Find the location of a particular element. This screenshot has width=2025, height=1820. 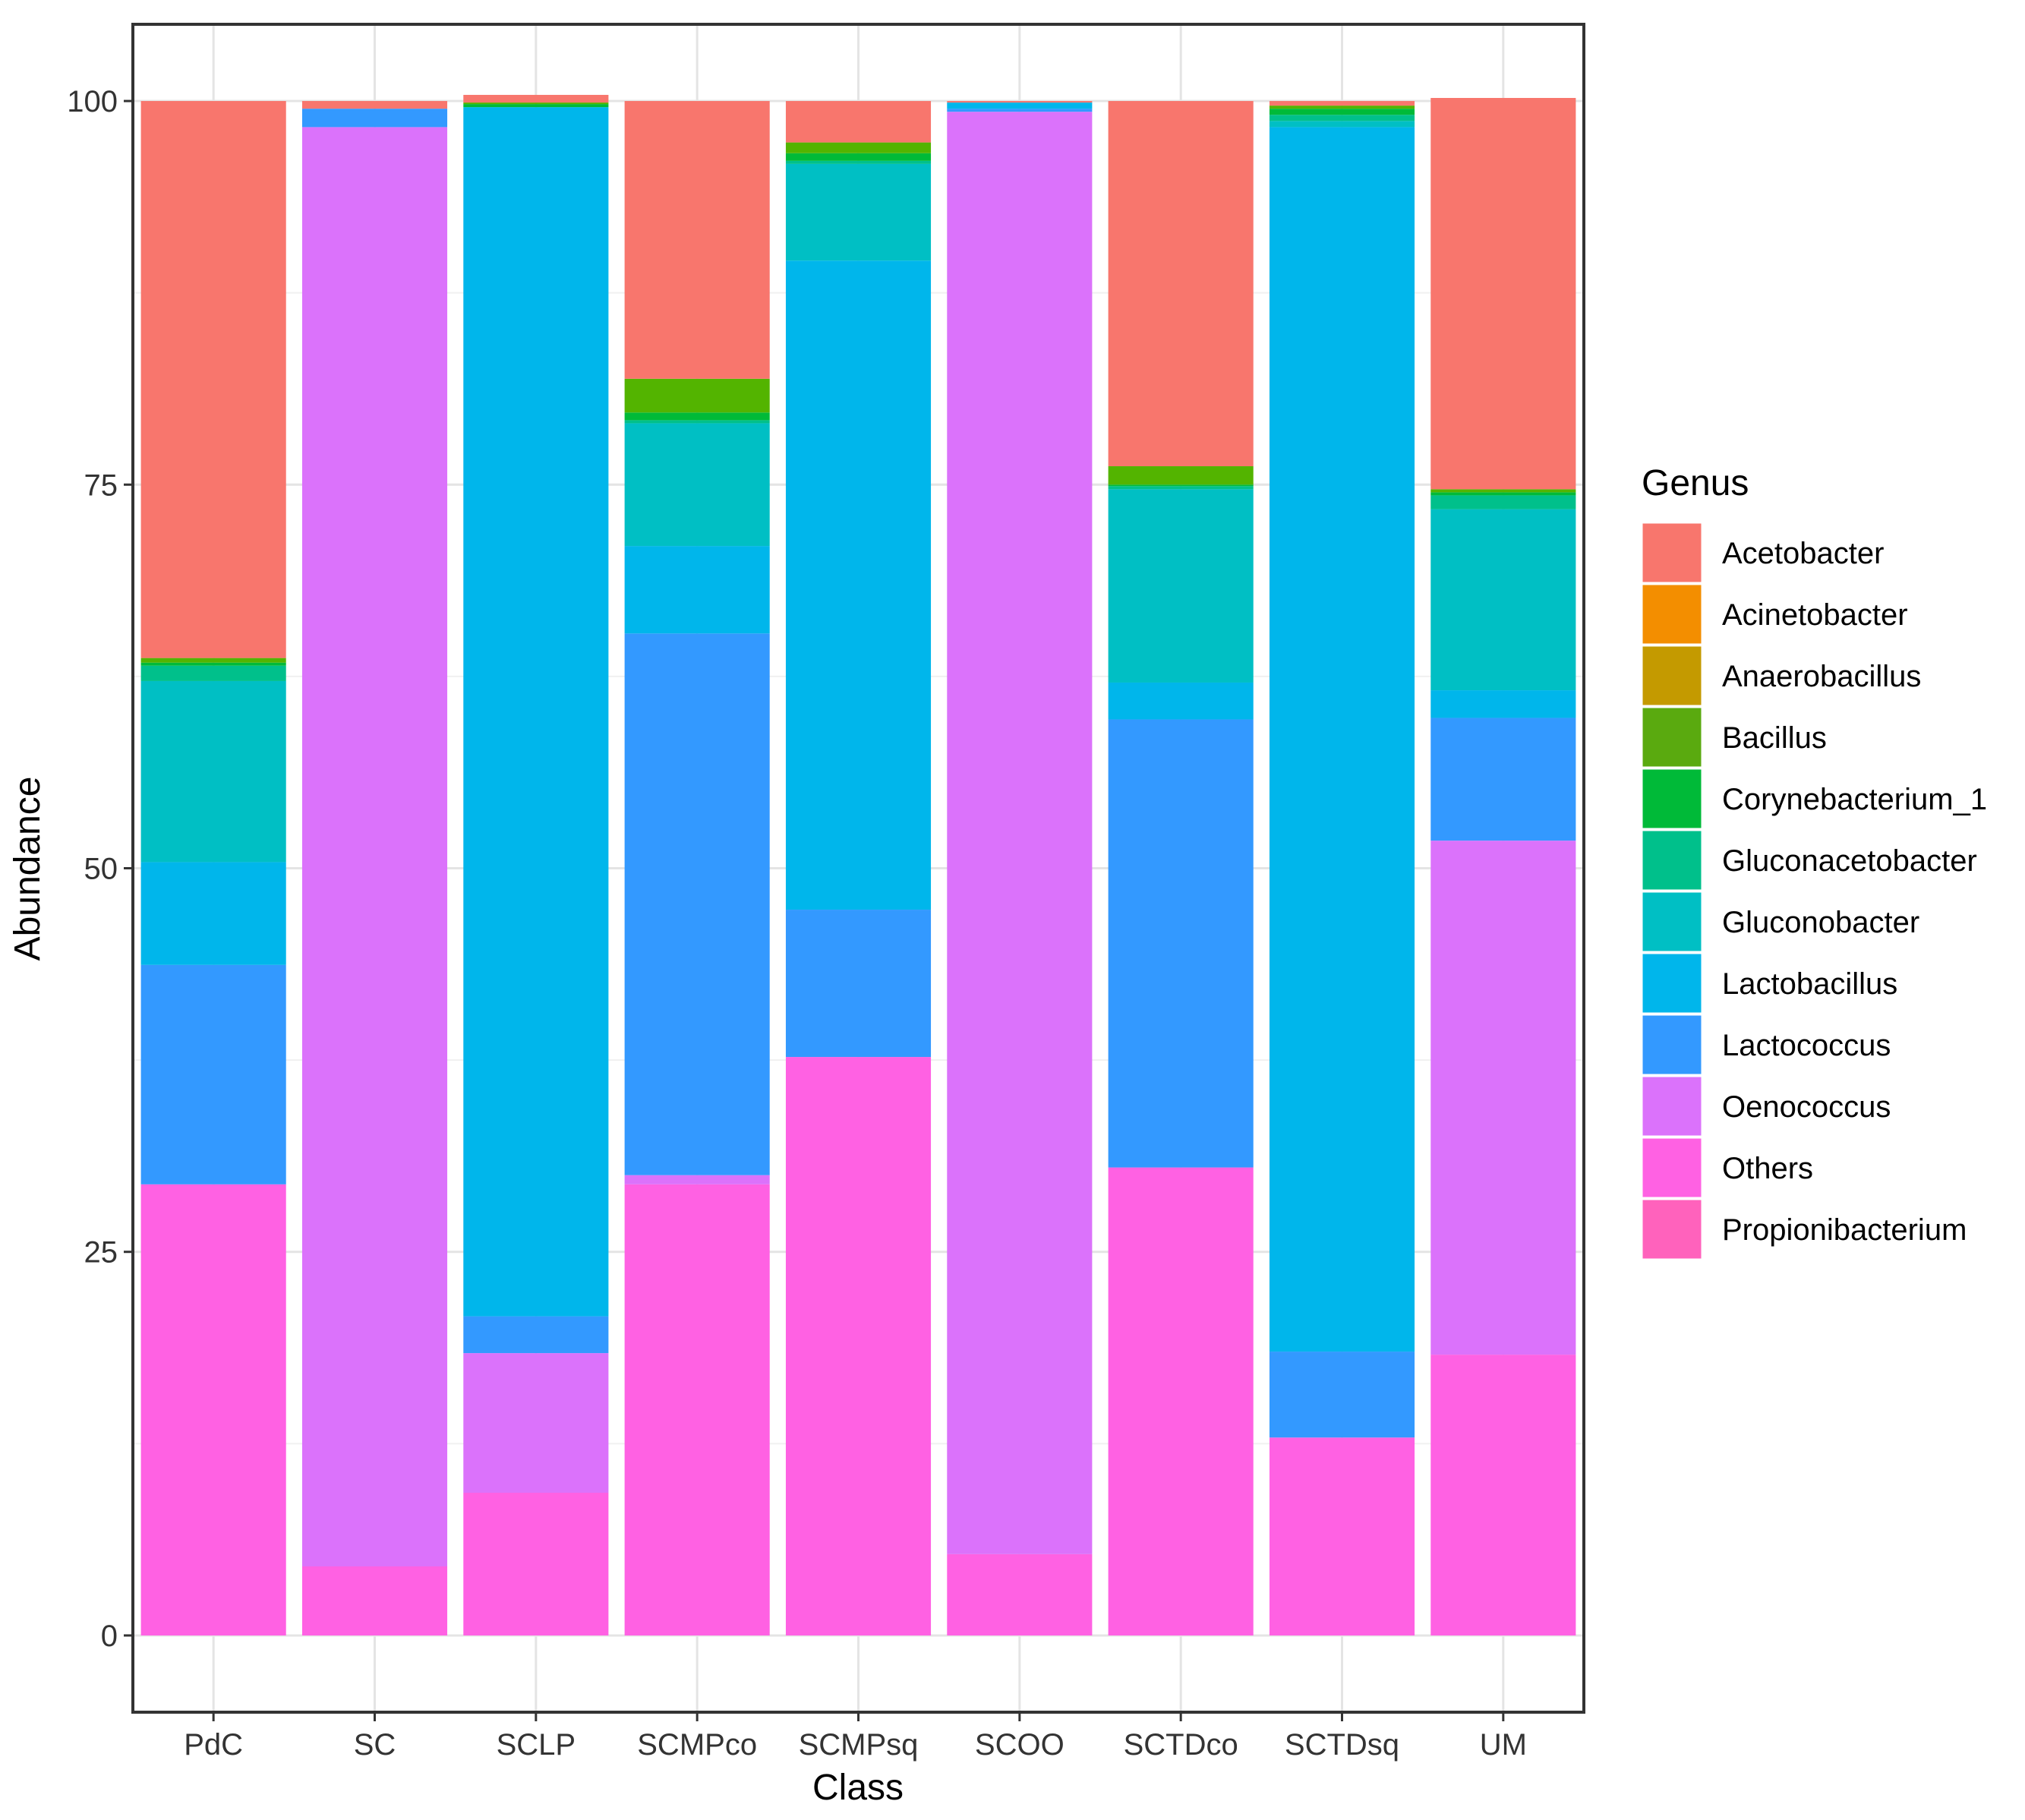

bar-segment-SCLP-lactococcus is located at coordinates (536, 1335).